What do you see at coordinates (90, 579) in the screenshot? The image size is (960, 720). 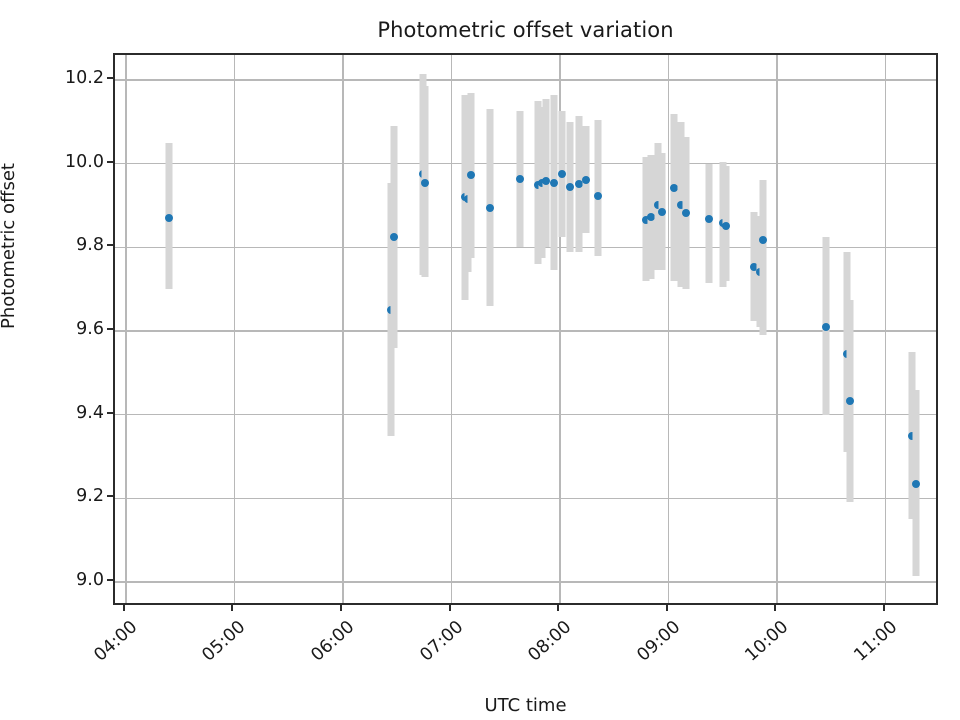 I see `y-axis-tick-label: 9.0` at bounding box center [90, 579].